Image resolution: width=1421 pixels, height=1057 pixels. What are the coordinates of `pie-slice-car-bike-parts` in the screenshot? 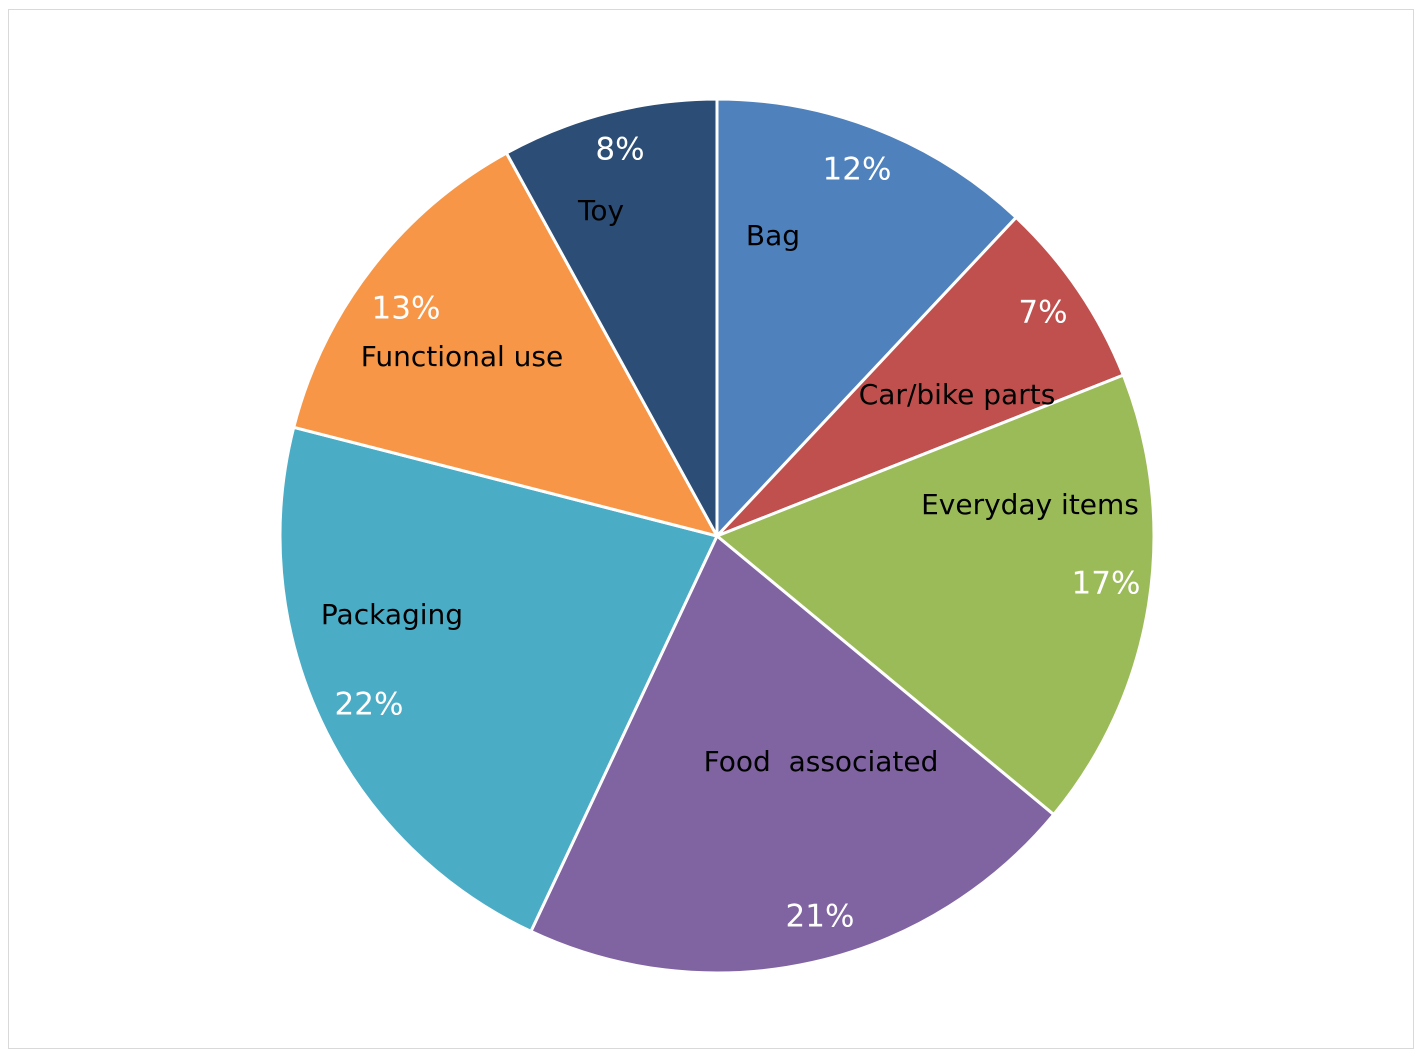 It's located at (920, 376).